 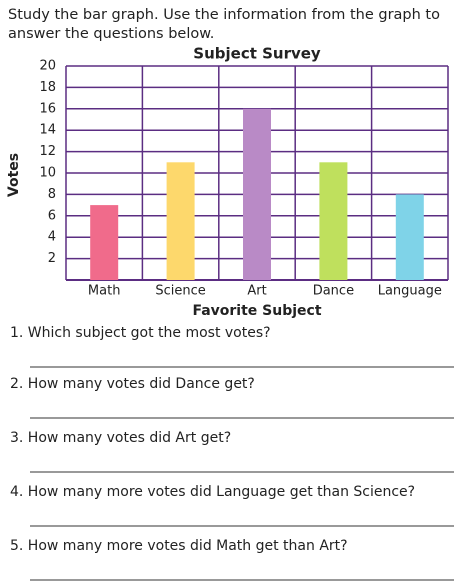 I want to click on y-tick-label: 2, so click(x=52, y=258).